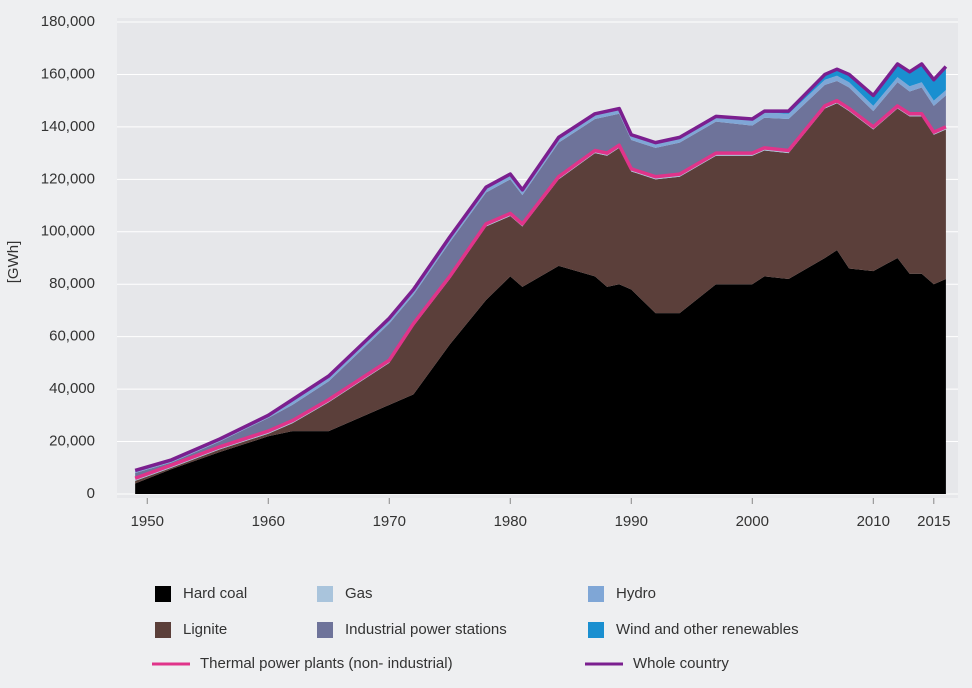 The width and height of the screenshot is (972, 688). What do you see at coordinates (68, 231) in the screenshot?
I see `y-tick-label: 100,000` at bounding box center [68, 231].